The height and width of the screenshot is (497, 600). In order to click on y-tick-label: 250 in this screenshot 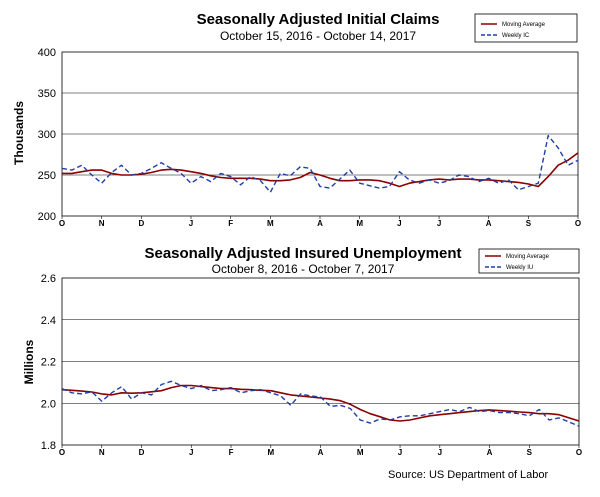, I will do `click(47, 176)`.